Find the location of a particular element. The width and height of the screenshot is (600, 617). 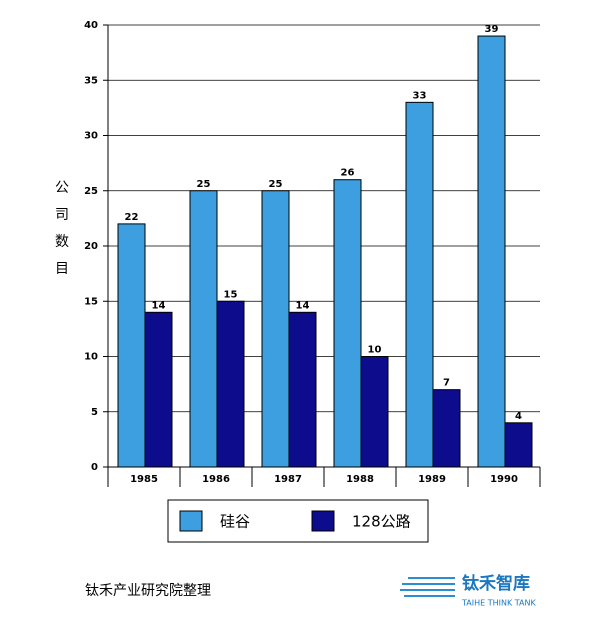

y-label: 目 is located at coordinates (62, 269).